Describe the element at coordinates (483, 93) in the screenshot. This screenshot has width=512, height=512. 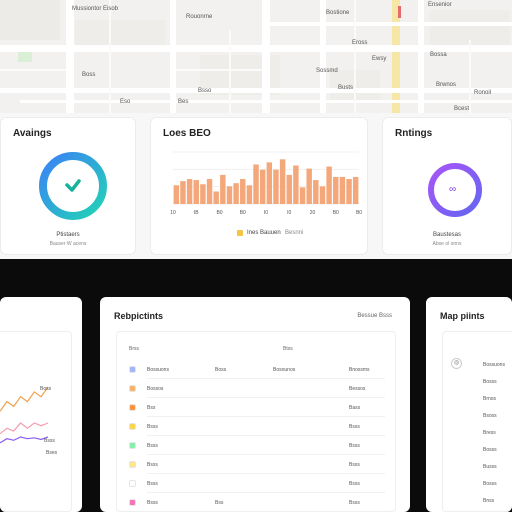
I see `map-label: Ronoil` at that location.